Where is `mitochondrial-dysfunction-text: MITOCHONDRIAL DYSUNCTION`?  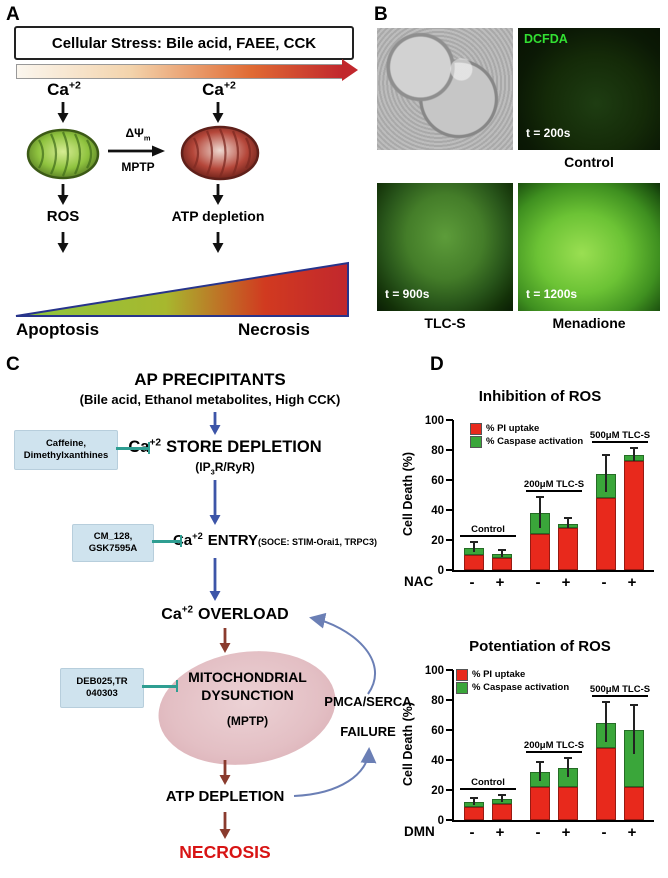
mitochondrial-dysfunction-text: MITOCHONDRIAL DYSUNCTION is located at coordinates (247, 686).